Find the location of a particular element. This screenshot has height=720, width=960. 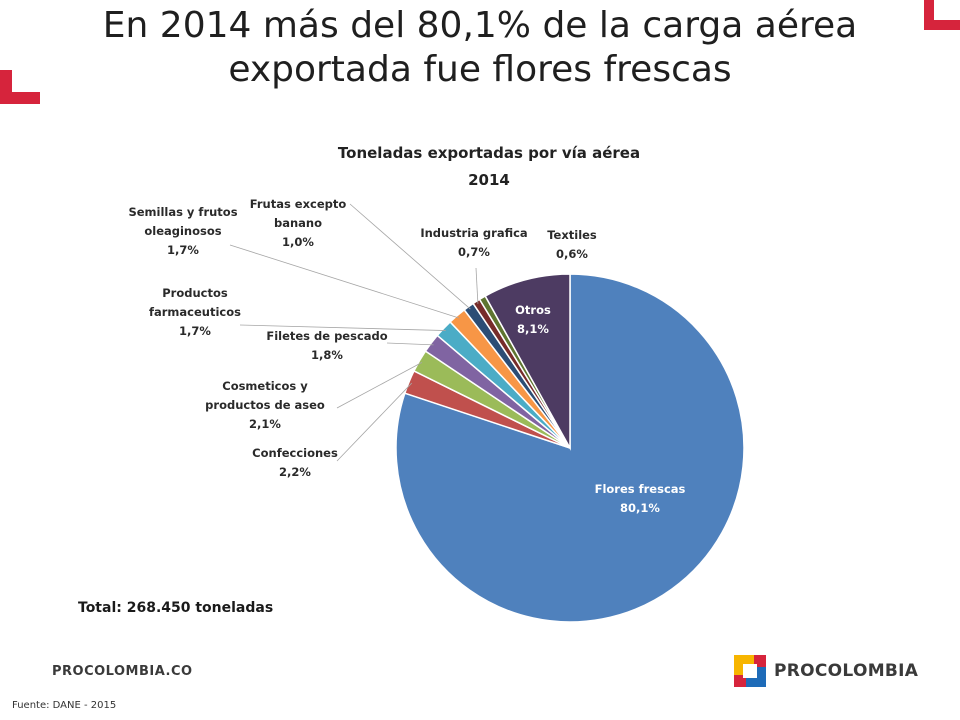

slice-label-0: Flores frescas 80,1% is located at coordinates (640, 498).